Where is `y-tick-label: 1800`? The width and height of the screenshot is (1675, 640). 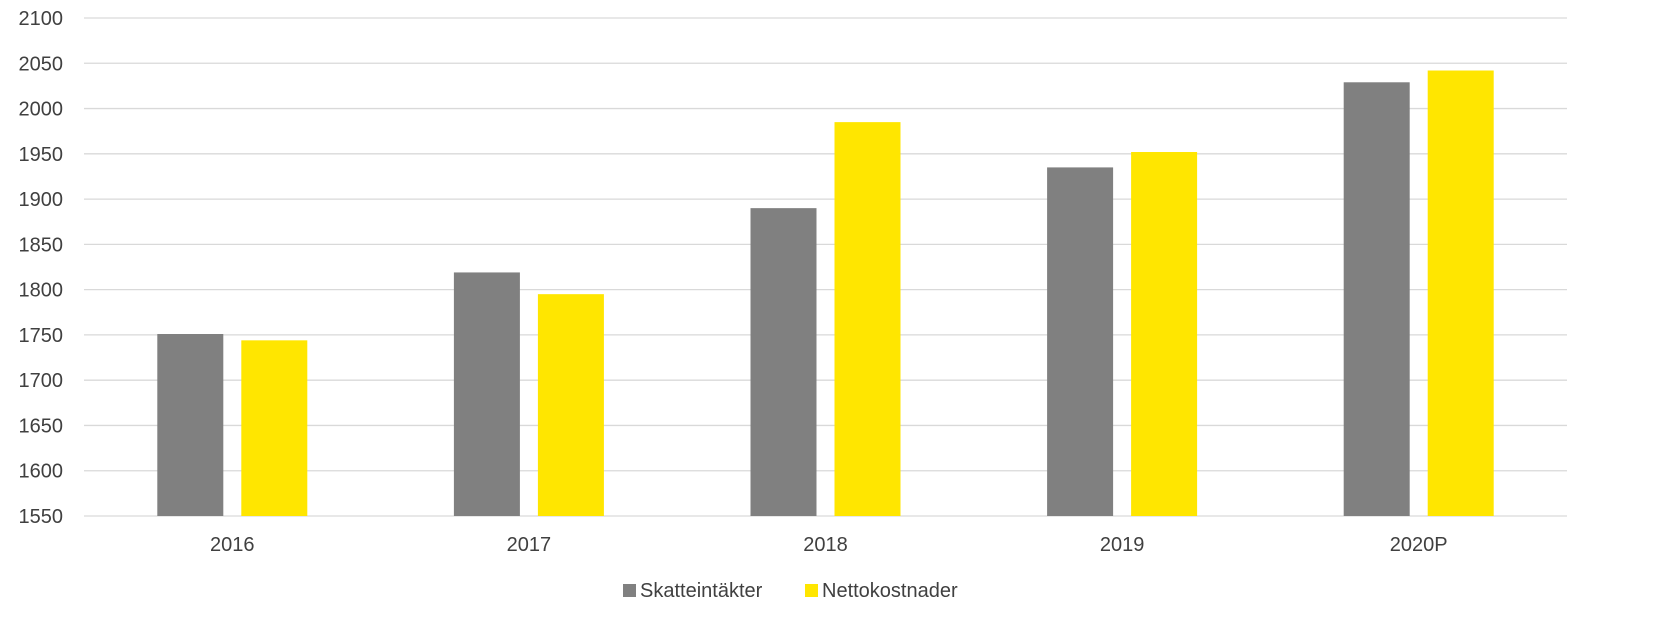 y-tick-label: 1800 is located at coordinates (41, 291).